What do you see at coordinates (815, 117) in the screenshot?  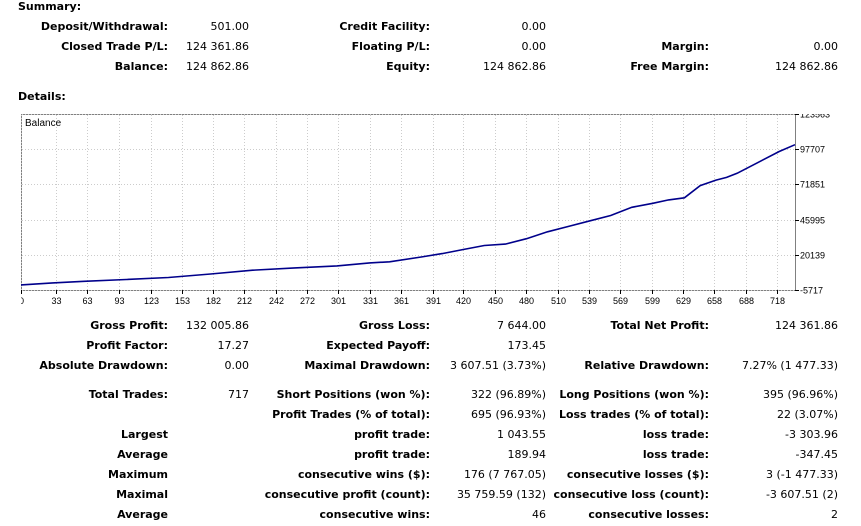 I see `y-tick-label: 123563` at bounding box center [815, 117].